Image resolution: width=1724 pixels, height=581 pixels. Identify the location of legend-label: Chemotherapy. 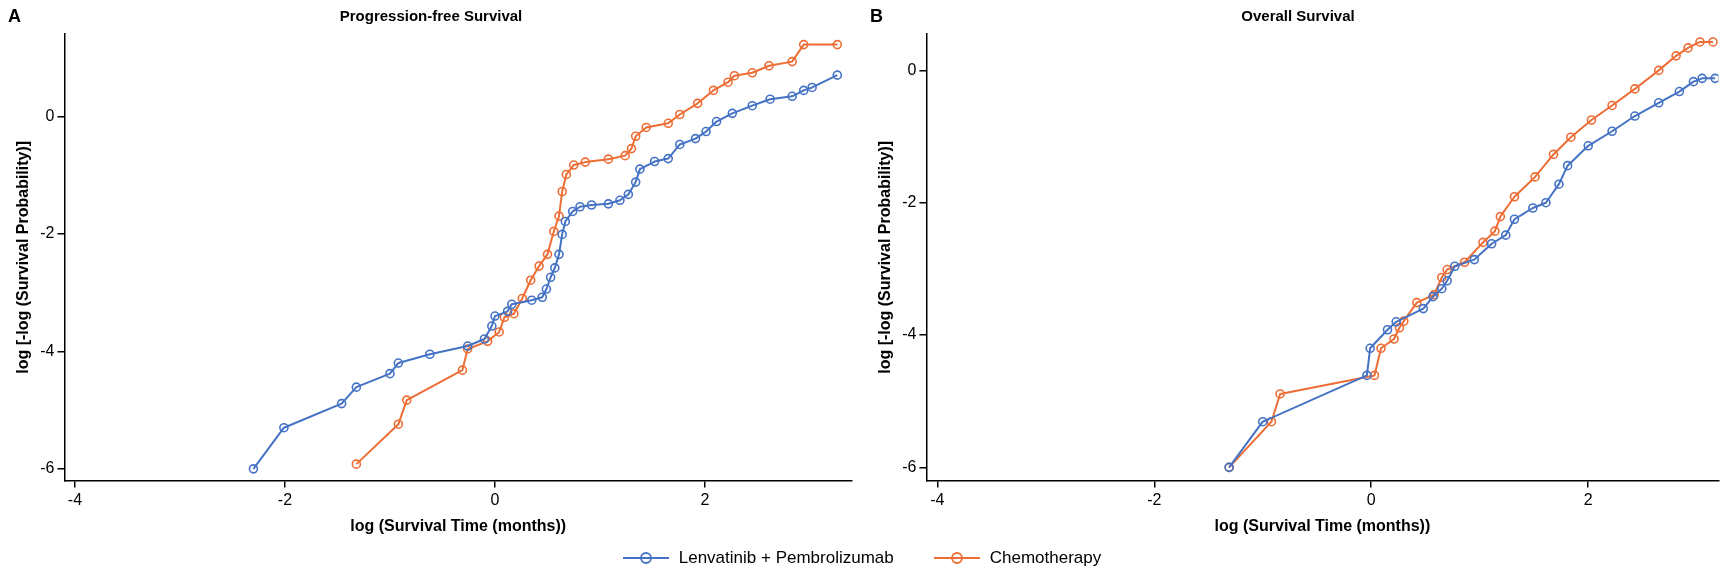
(1045, 558).